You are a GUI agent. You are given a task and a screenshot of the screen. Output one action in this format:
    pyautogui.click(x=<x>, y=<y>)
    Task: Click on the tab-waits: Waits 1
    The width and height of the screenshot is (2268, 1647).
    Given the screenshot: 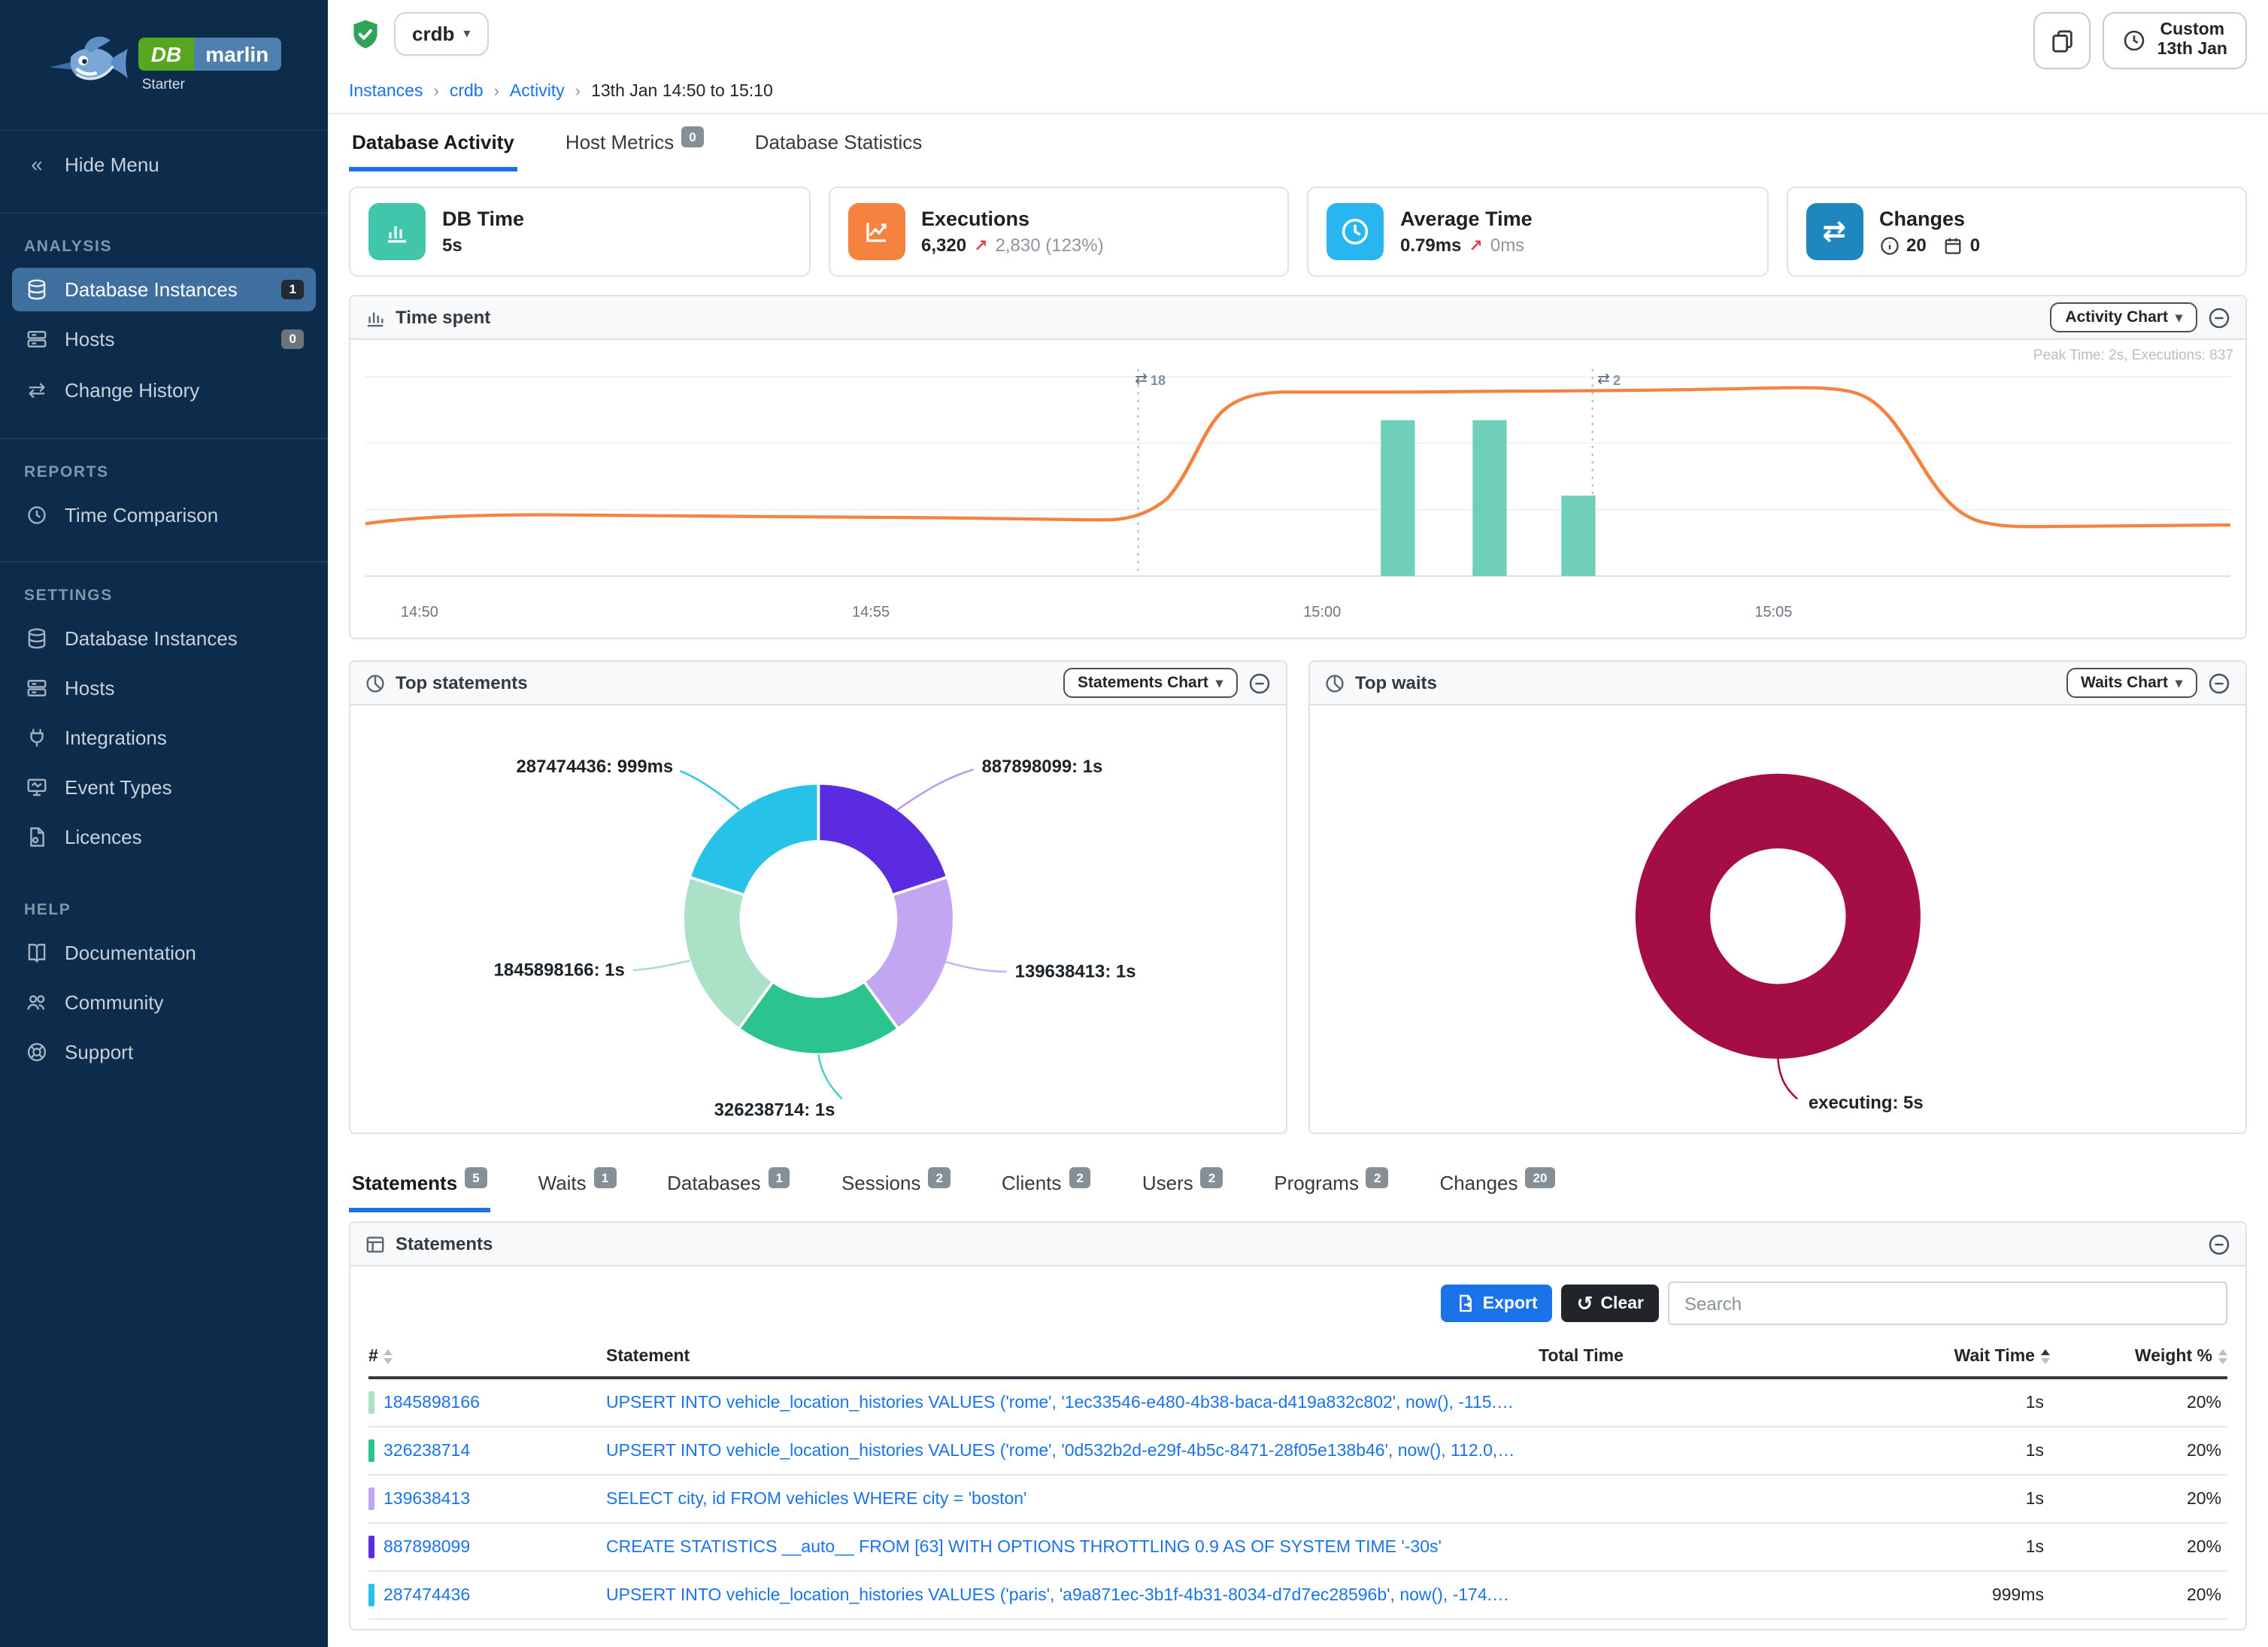 What is the action you would take?
    pyautogui.click(x=577, y=1183)
    